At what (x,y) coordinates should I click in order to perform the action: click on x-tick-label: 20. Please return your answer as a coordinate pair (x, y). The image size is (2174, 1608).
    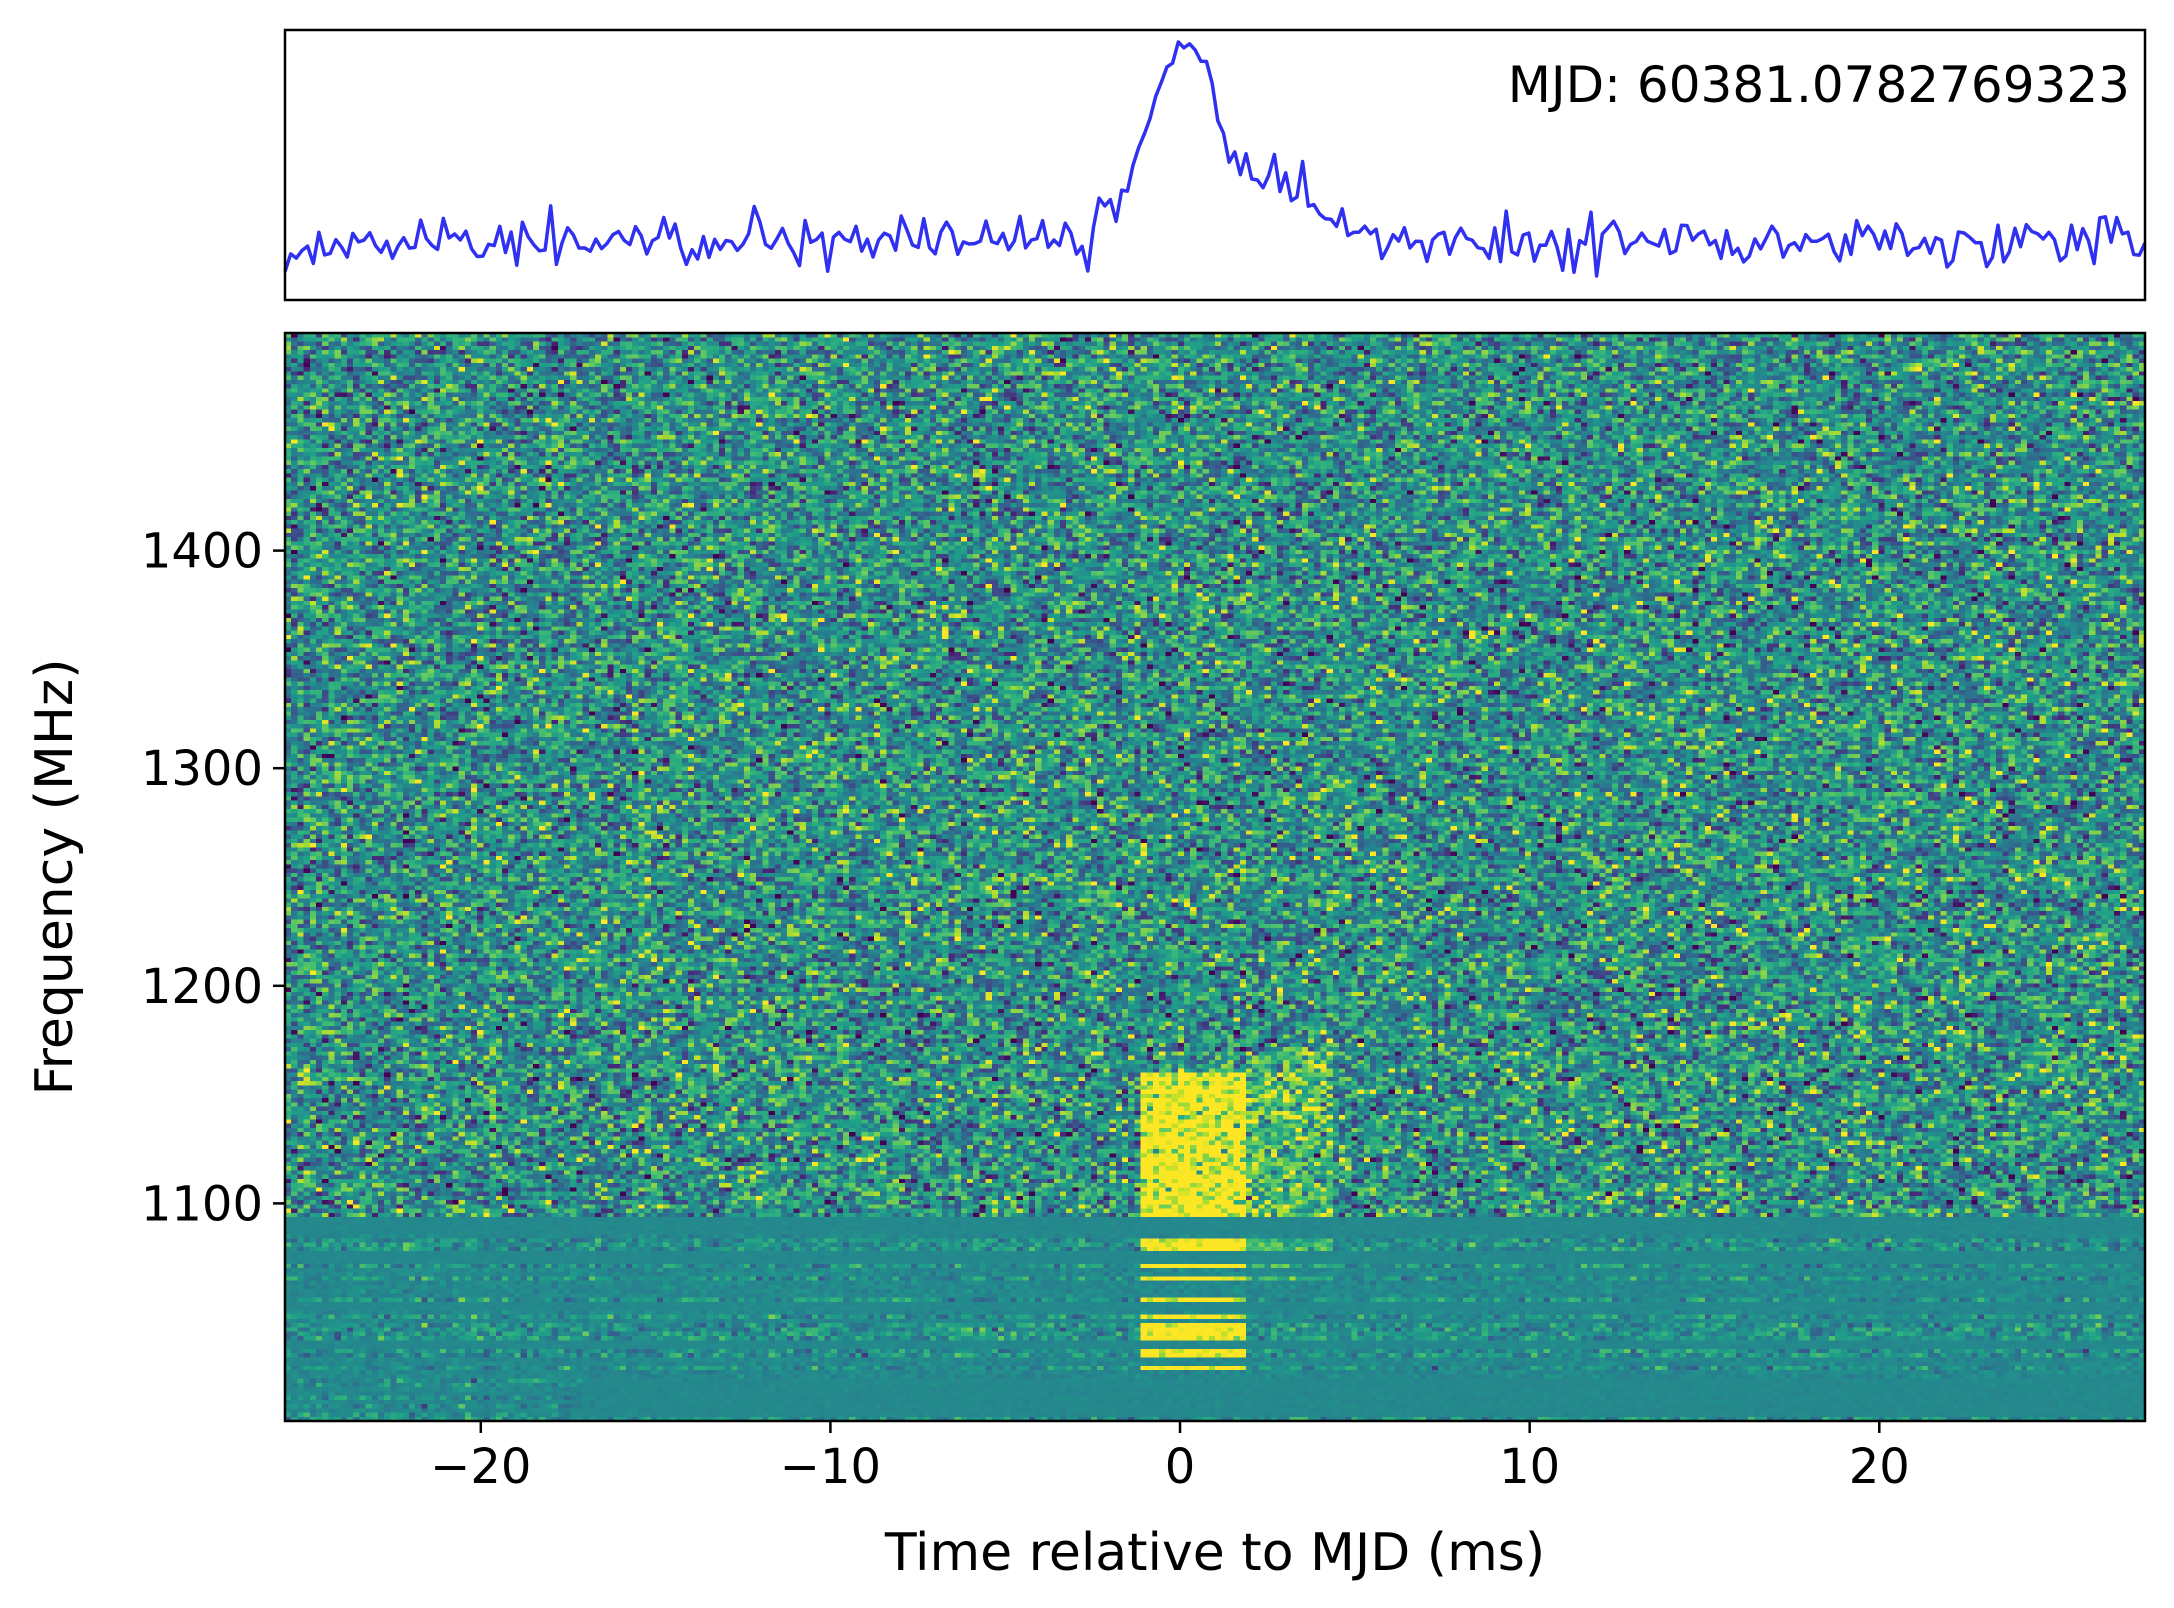
    Looking at the image, I should click on (1879, 1467).